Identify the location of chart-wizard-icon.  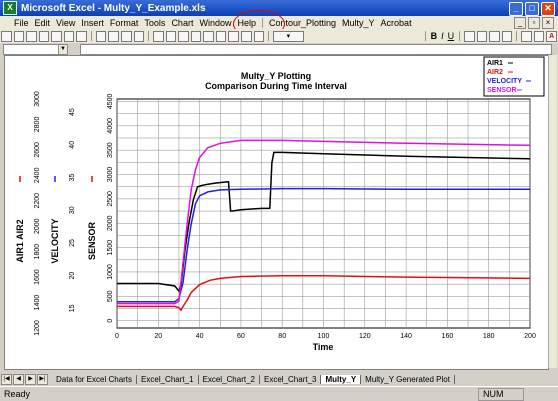
(234, 36).